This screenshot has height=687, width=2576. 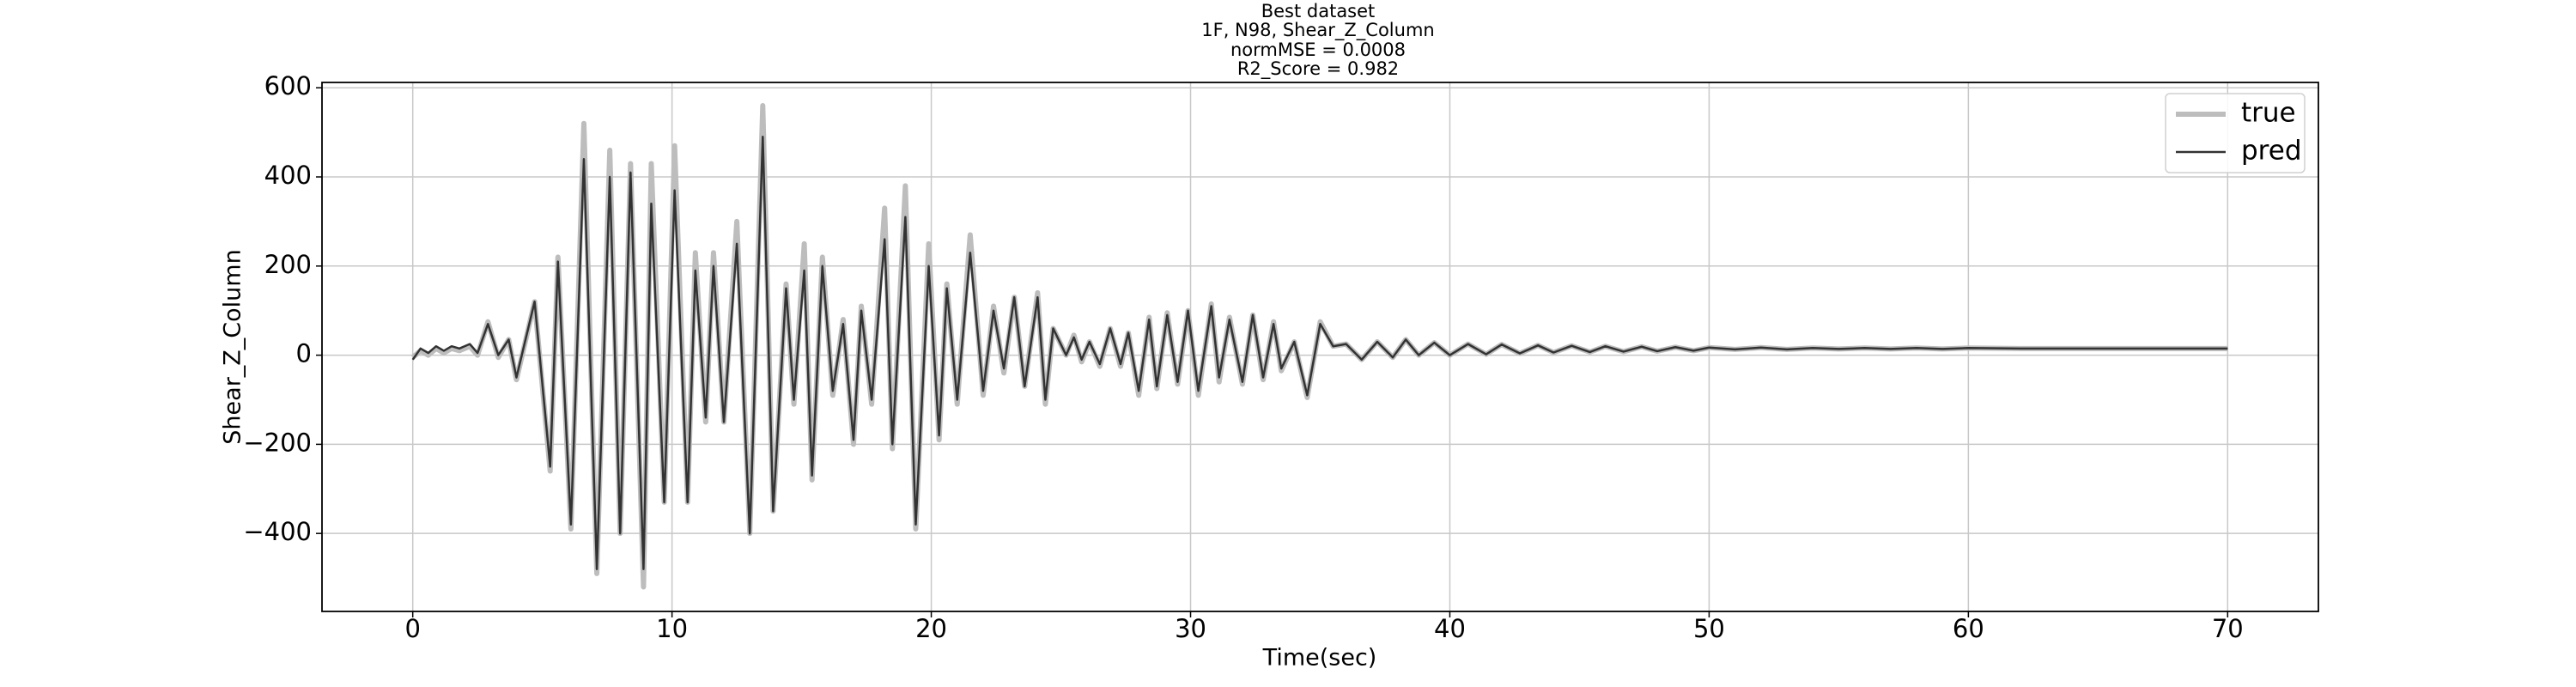 What do you see at coordinates (1317, 30) in the screenshot?
I see `chart-subtitle: 1F, N98, Shear_Z_Column` at bounding box center [1317, 30].